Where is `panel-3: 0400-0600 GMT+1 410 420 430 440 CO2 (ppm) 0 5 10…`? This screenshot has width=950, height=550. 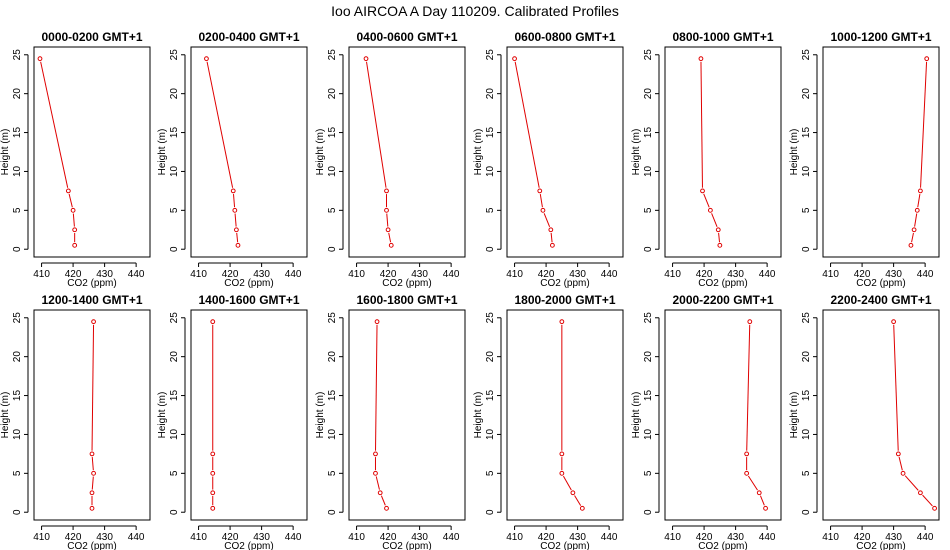 panel-3: 0400-0600 GMT+1 410 420 430 440 CO2 (ppm) 0 5 10… is located at coordinates (390, 159).